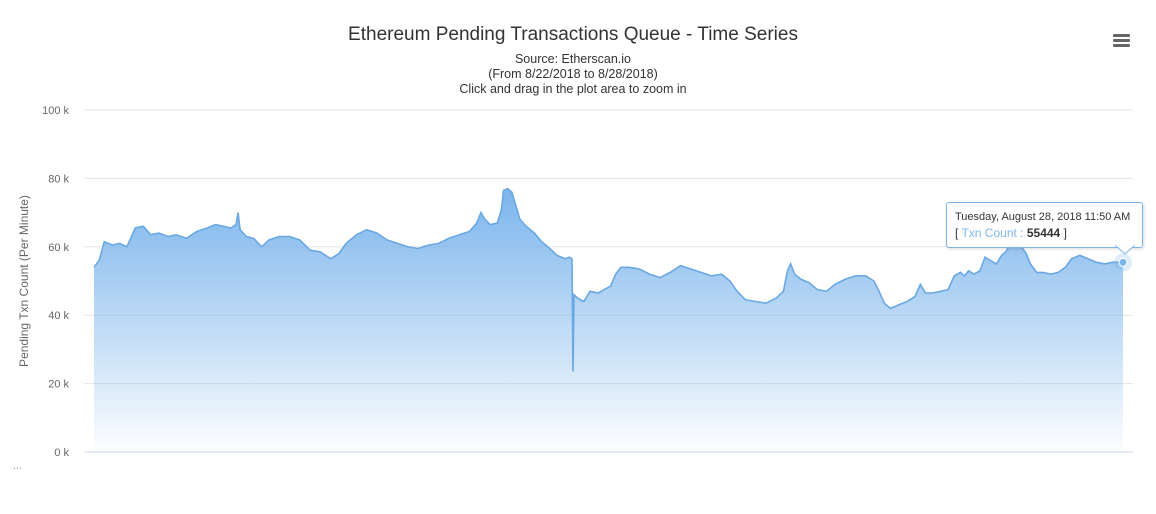  I want to click on tooltip-close-bracket: ], so click(1065, 233).